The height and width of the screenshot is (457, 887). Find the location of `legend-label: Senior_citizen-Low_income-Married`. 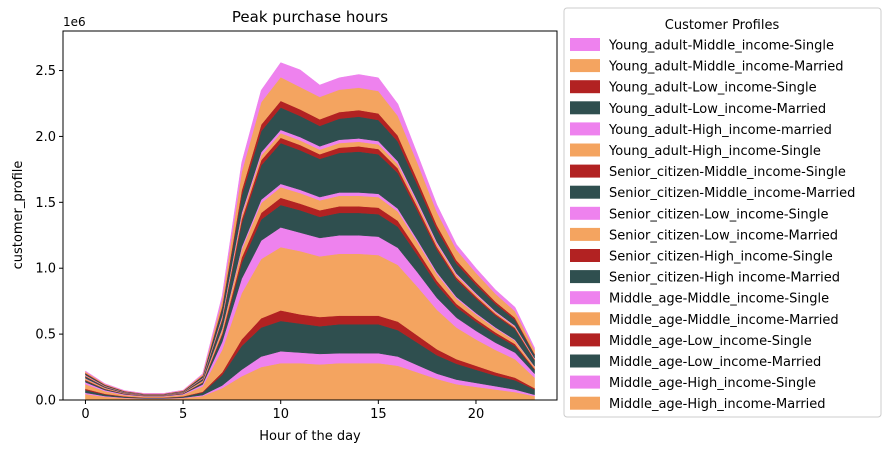

legend-label: Senior_citizen-Low_income-Married is located at coordinates (723, 235).